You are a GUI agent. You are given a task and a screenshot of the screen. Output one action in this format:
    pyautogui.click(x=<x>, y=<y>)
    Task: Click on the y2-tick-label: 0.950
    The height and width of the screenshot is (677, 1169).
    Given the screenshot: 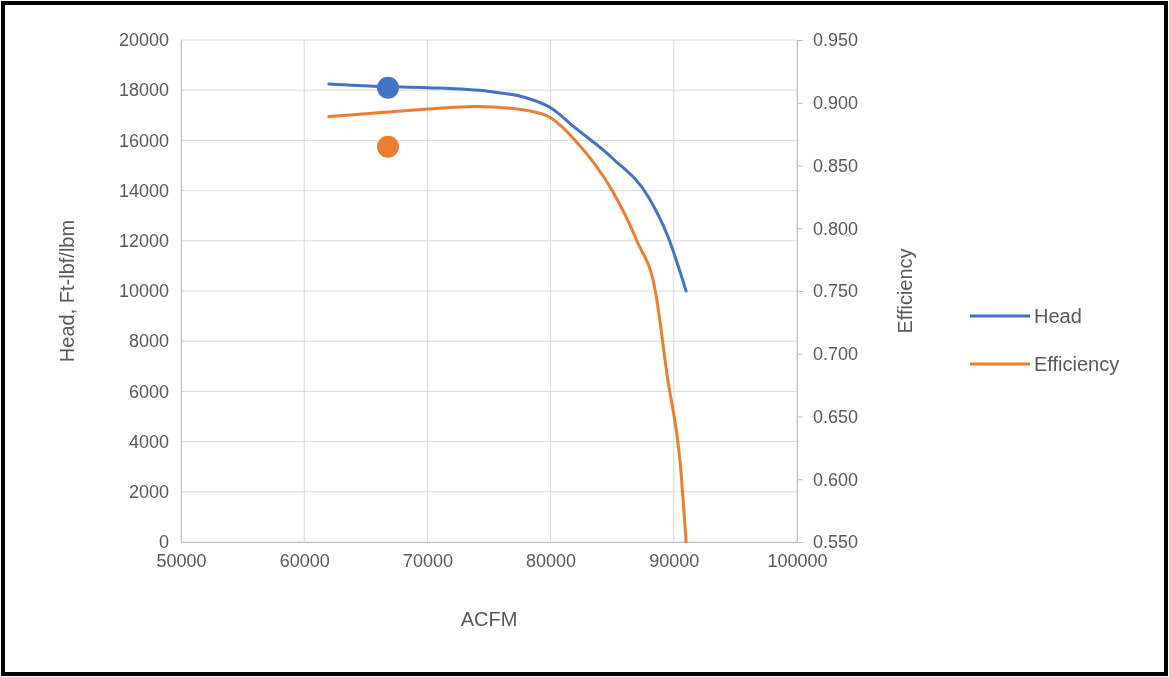 What is the action you would take?
    pyautogui.click(x=836, y=40)
    